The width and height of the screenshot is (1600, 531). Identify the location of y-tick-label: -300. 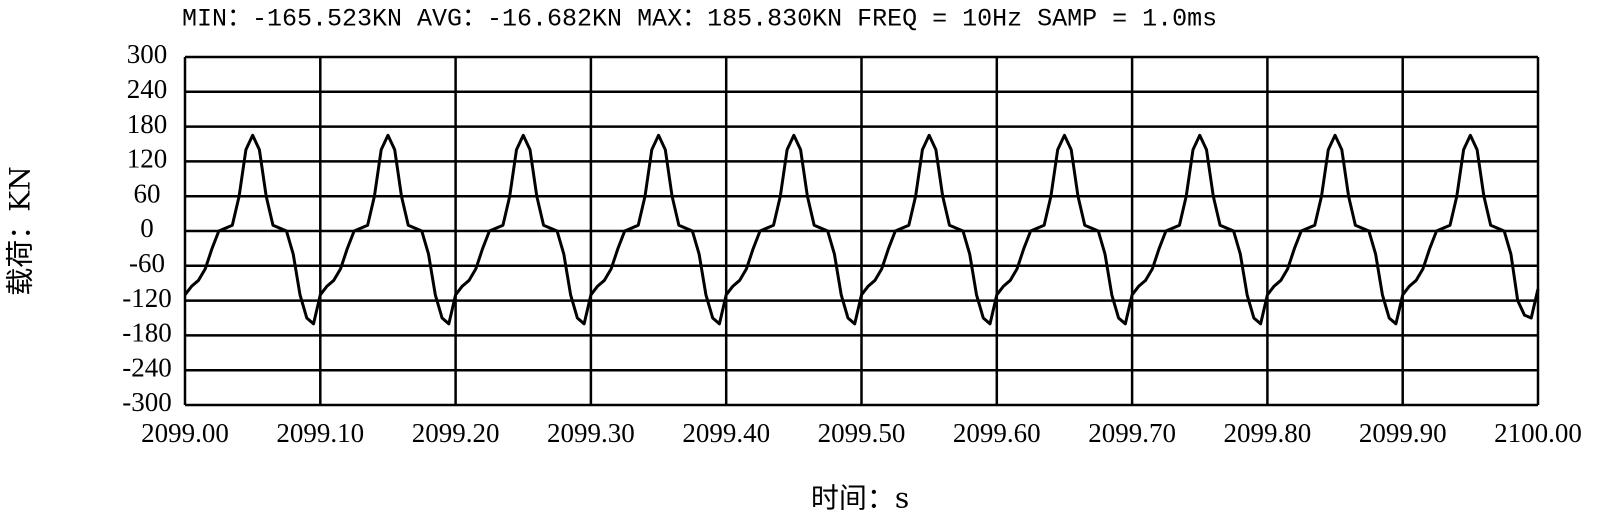
(147, 402).